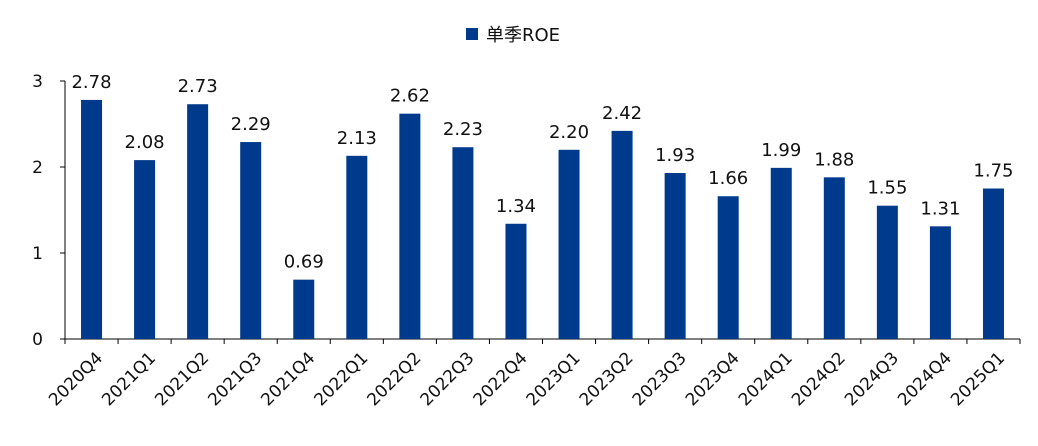 This screenshot has width=1038, height=446. What do you see at coordinates (660, 379) in the screenshot?
I see `x-tick-label: 2023Q3` at bounding box center [660, 379].